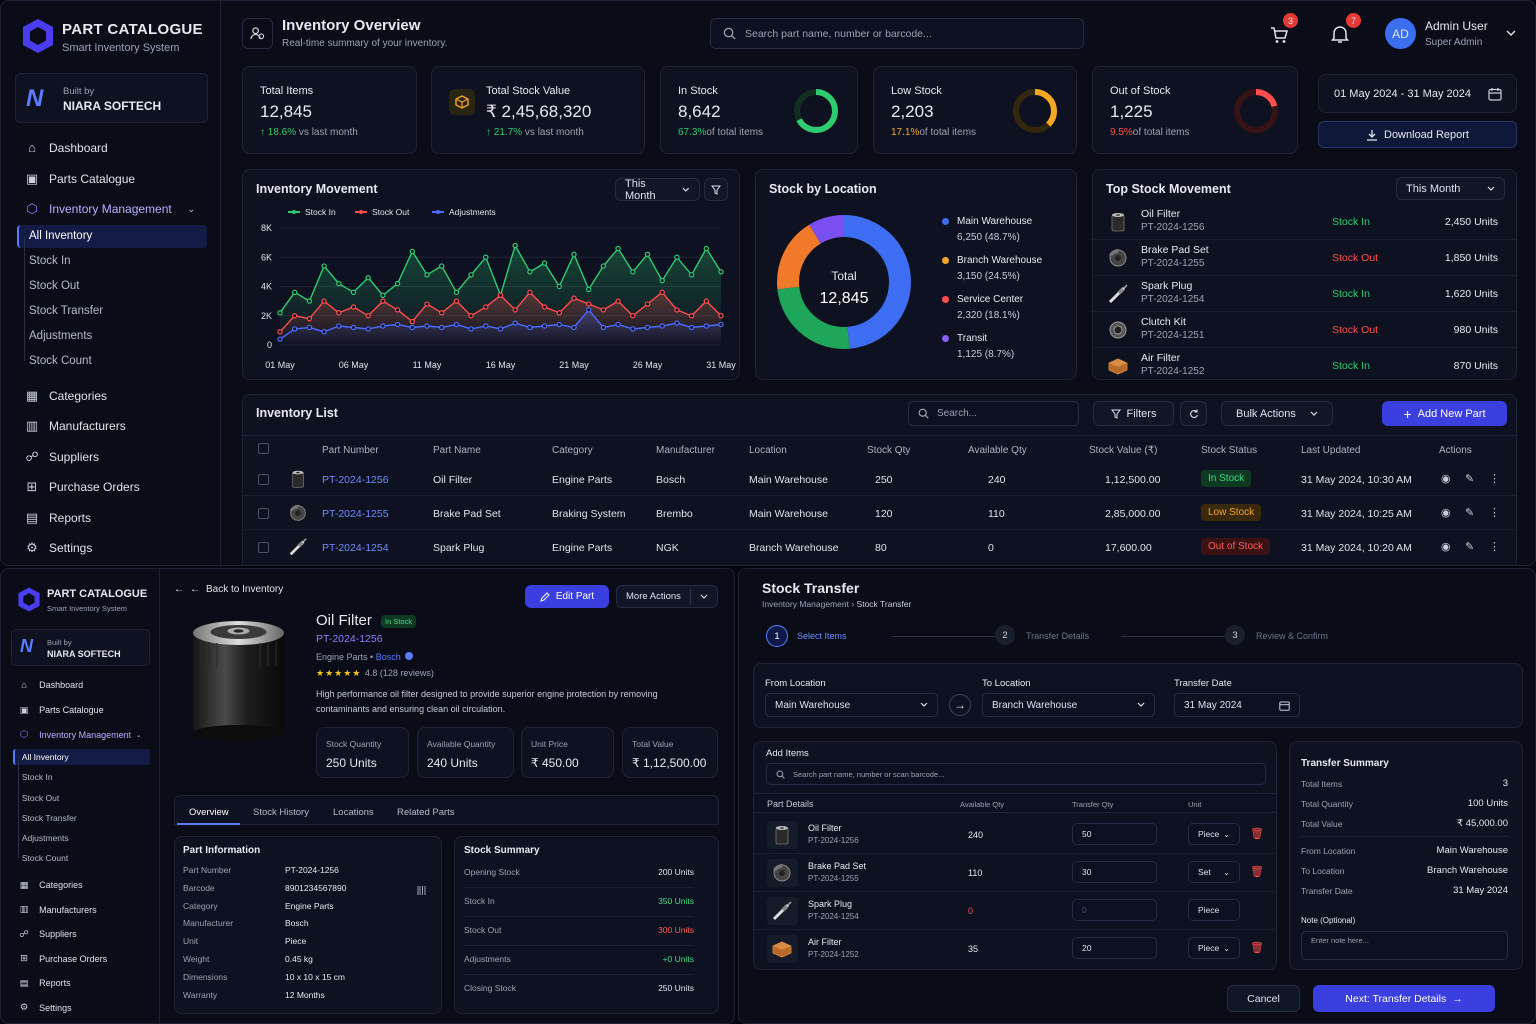 The height and width of the screenshot is (1024, 1536). What do you see at coordinates (572, 450) in the screenshot?
I see `column-header: Category` at bounding box center [572, 450].